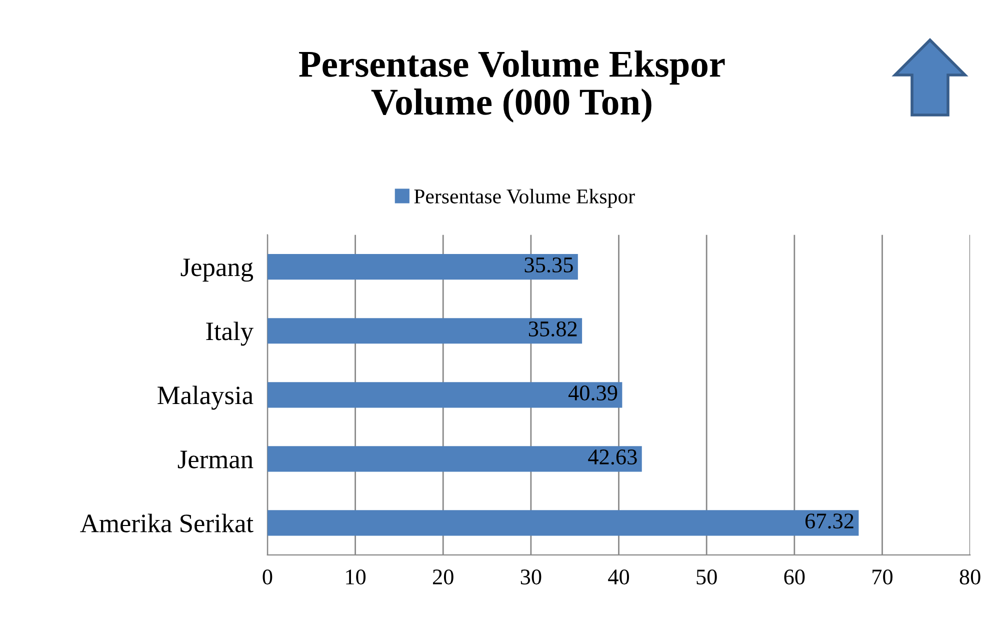  What do you see at coordinates (443, 576) in the screenshot?
I see `x-tick-label: 20` at bounding box center [443, 576].